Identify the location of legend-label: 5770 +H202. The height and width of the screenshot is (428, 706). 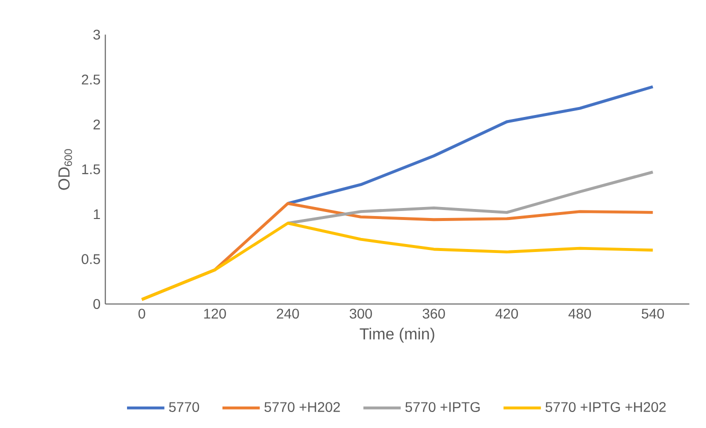
(302, 407).